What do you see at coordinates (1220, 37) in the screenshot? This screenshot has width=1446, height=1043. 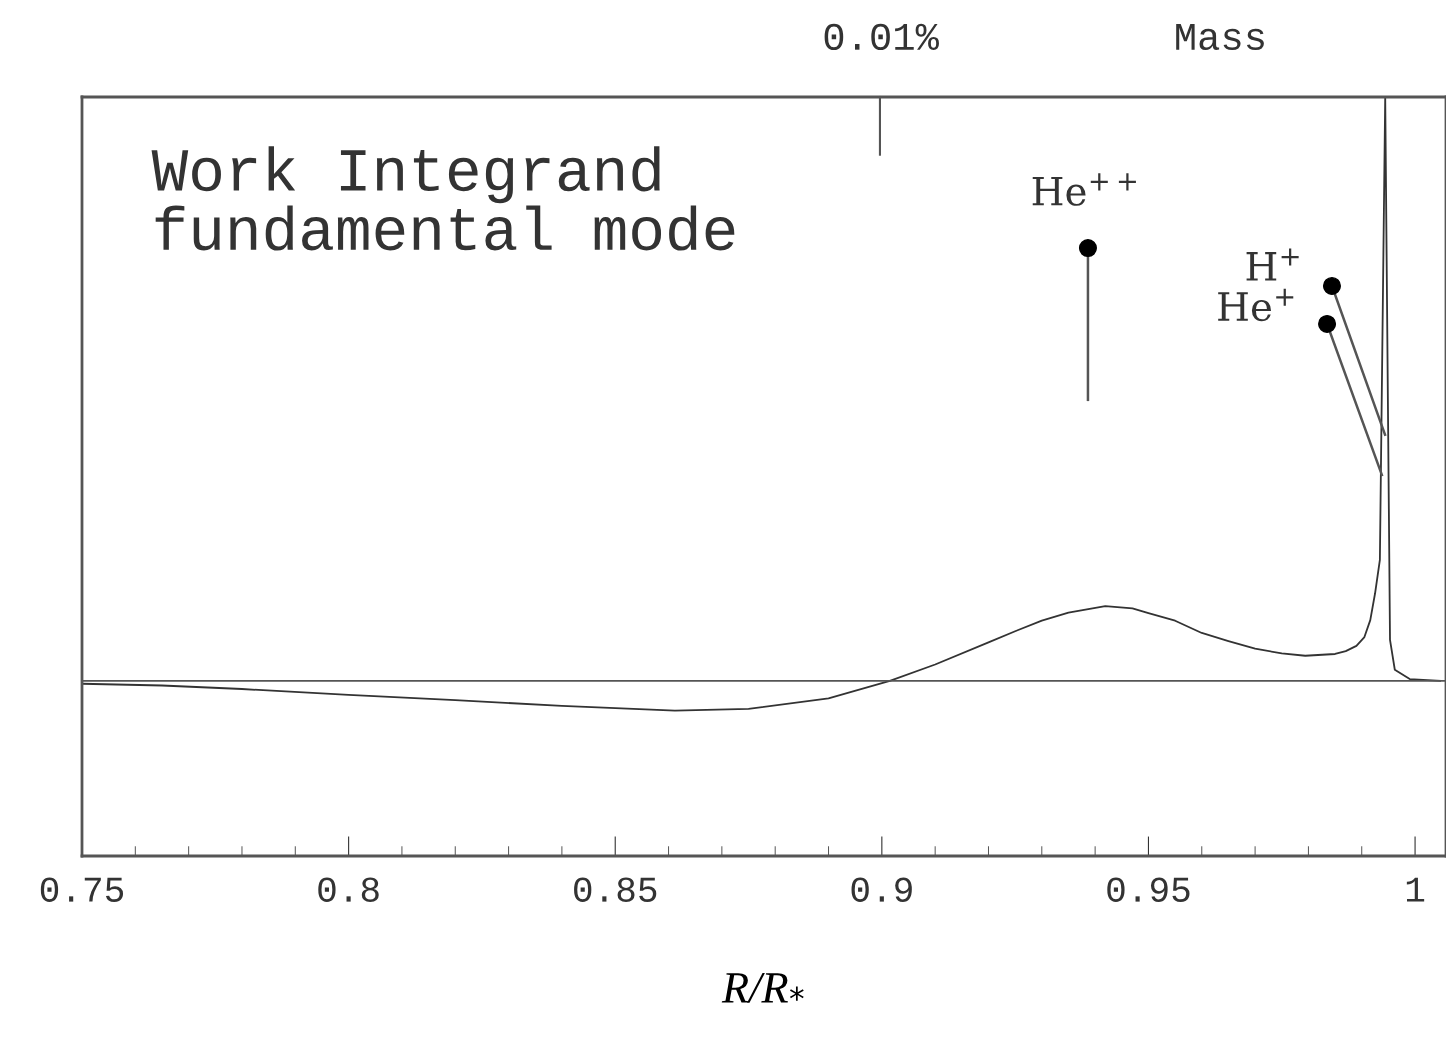 I see `text: Mass` at bounding box center [1220, 37].